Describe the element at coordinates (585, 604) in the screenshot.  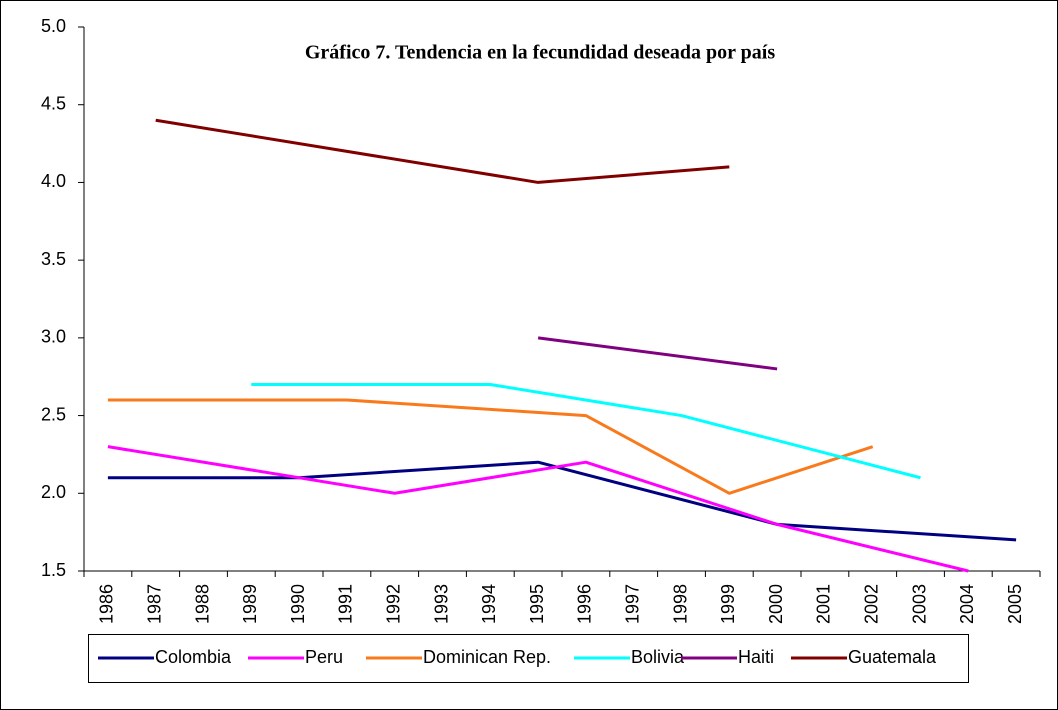
I see `x-tick-label: 1996` at that location.